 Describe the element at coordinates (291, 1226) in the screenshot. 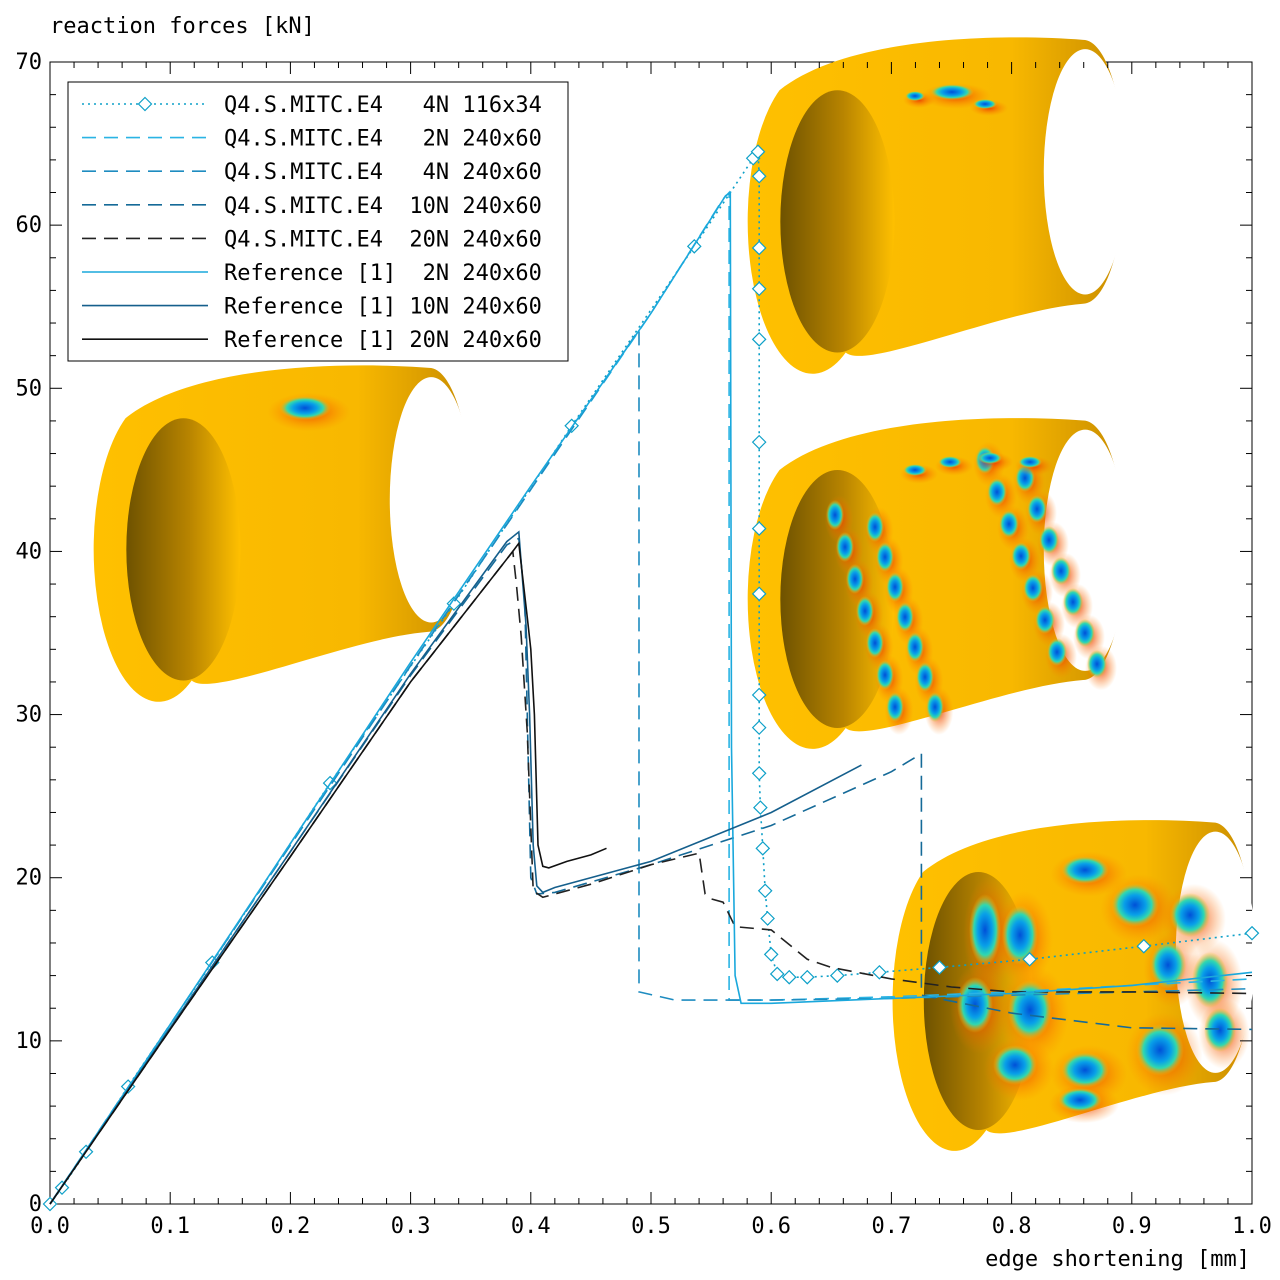

I see `x-tick-label: 0.2` at that location.